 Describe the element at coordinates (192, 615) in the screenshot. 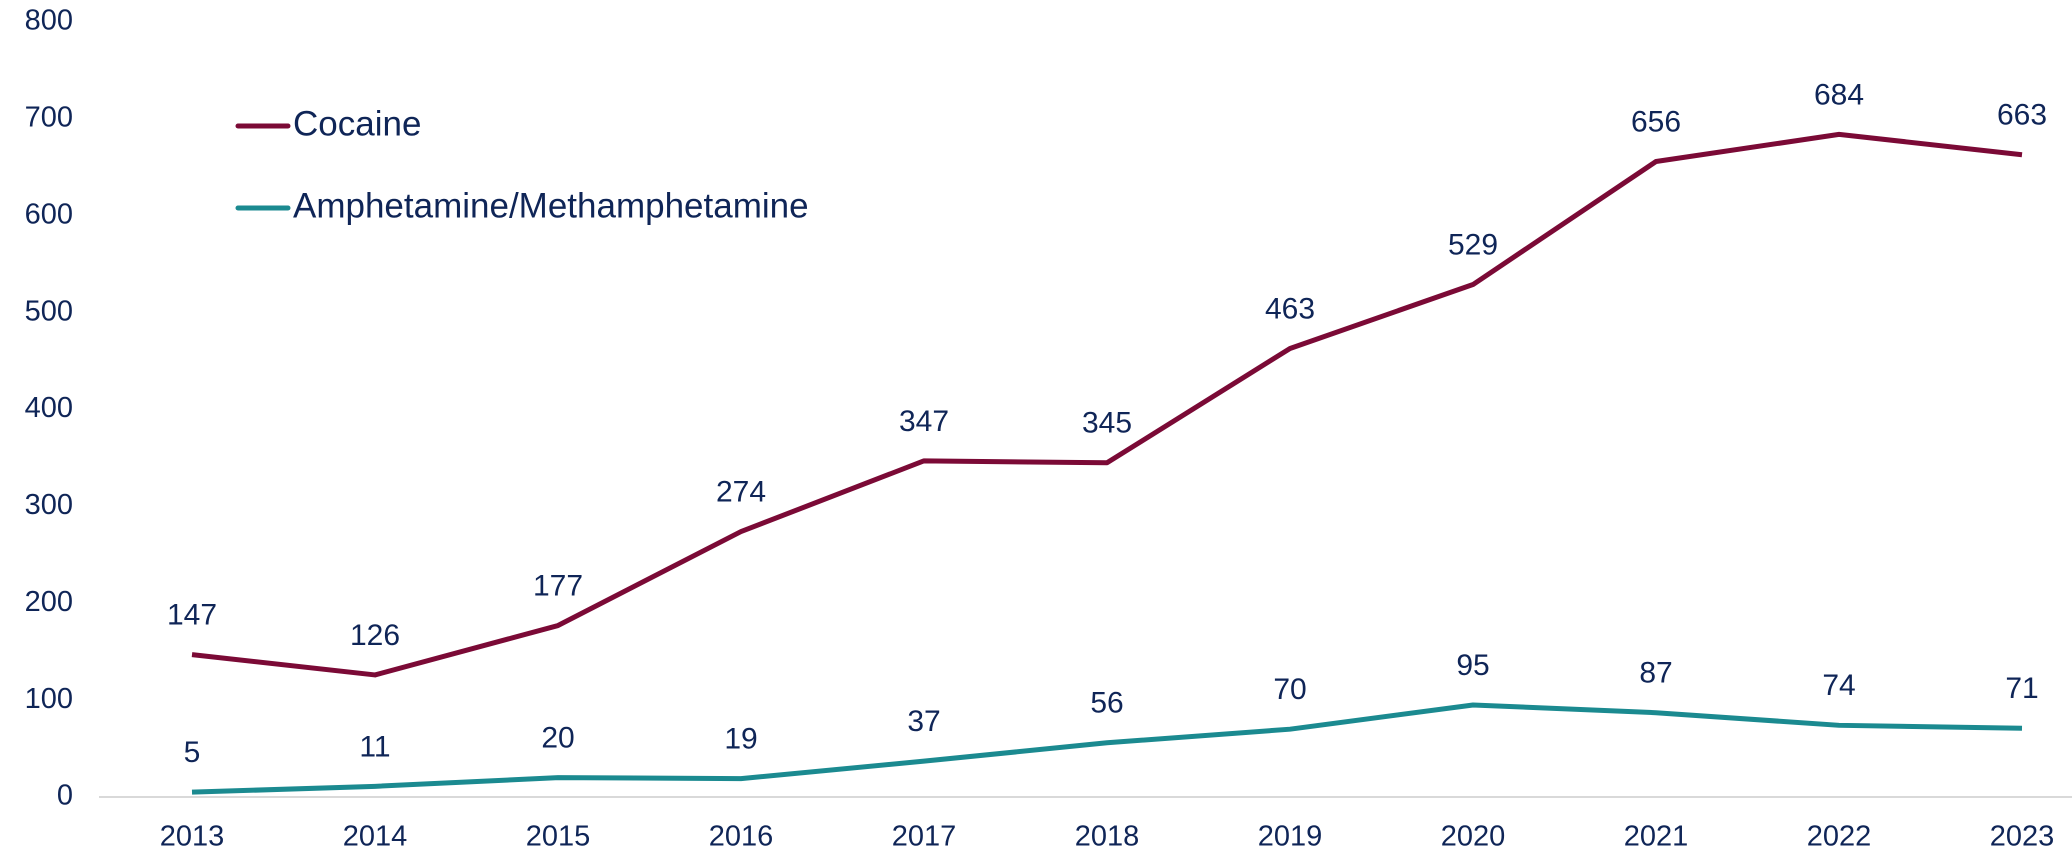

I see `data-label: 147` at that location.